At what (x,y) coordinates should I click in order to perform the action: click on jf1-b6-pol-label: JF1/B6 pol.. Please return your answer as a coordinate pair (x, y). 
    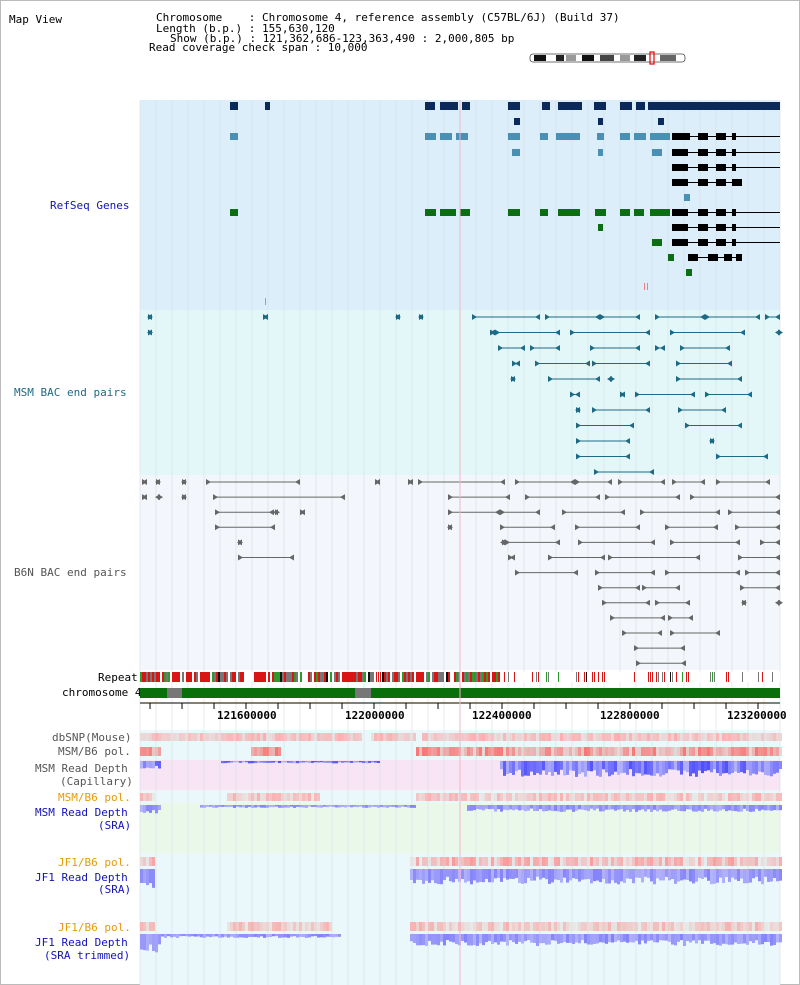
    Looking at the image, I should click on (94, 862).